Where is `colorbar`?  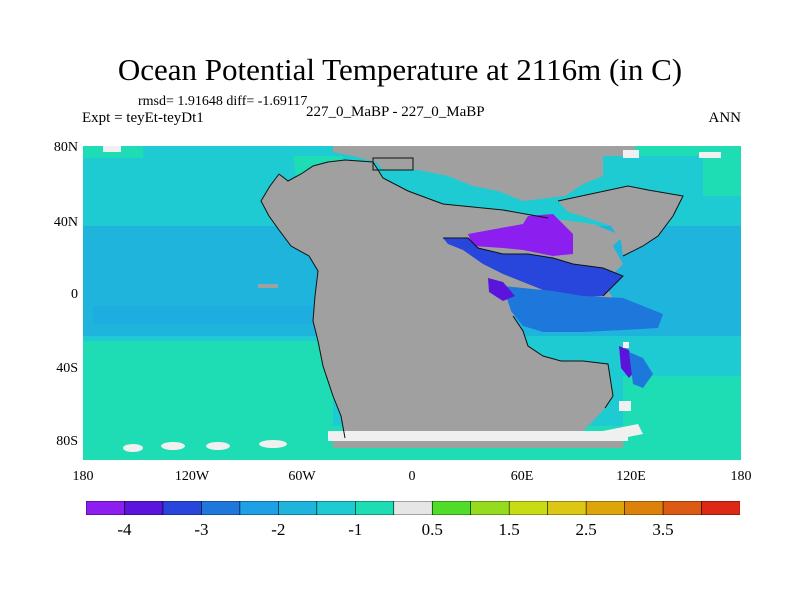
colorbar is located at coordinates (413, 508).